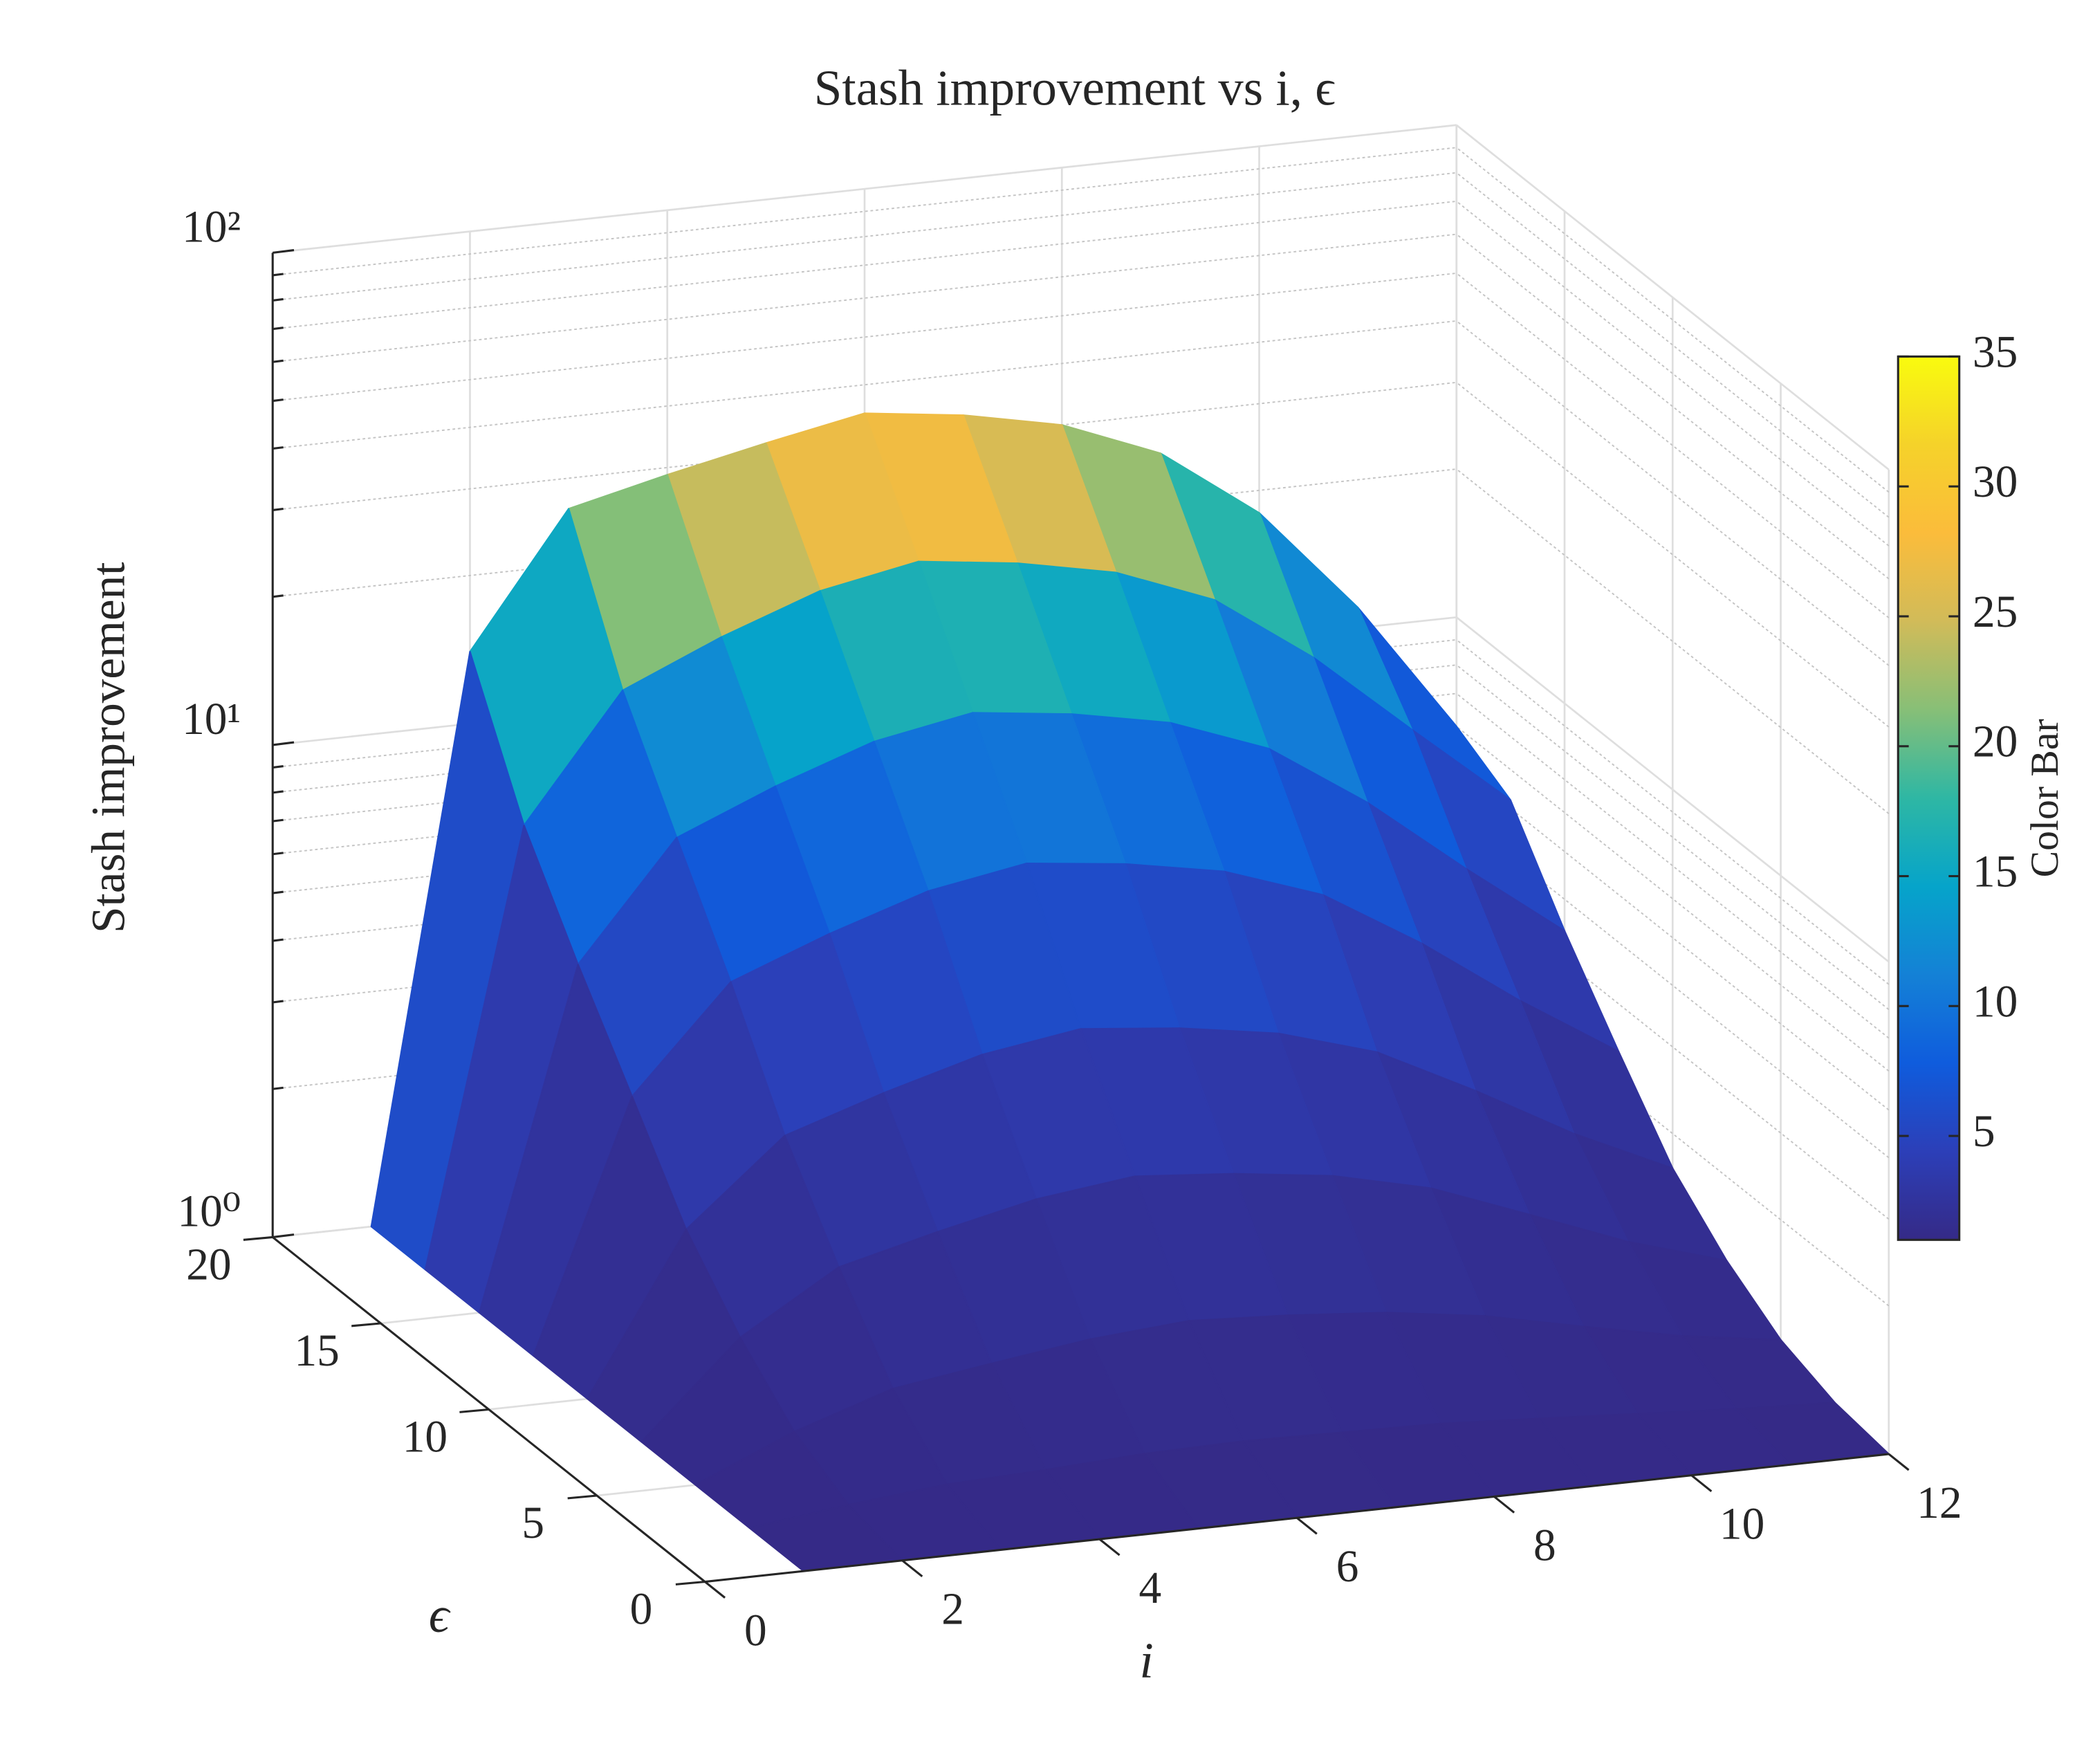  What do you see at coordinates (1544, 1545) in the screenshot?
I see `x-tick-label: 8` at bounding box center [1544, 1545].